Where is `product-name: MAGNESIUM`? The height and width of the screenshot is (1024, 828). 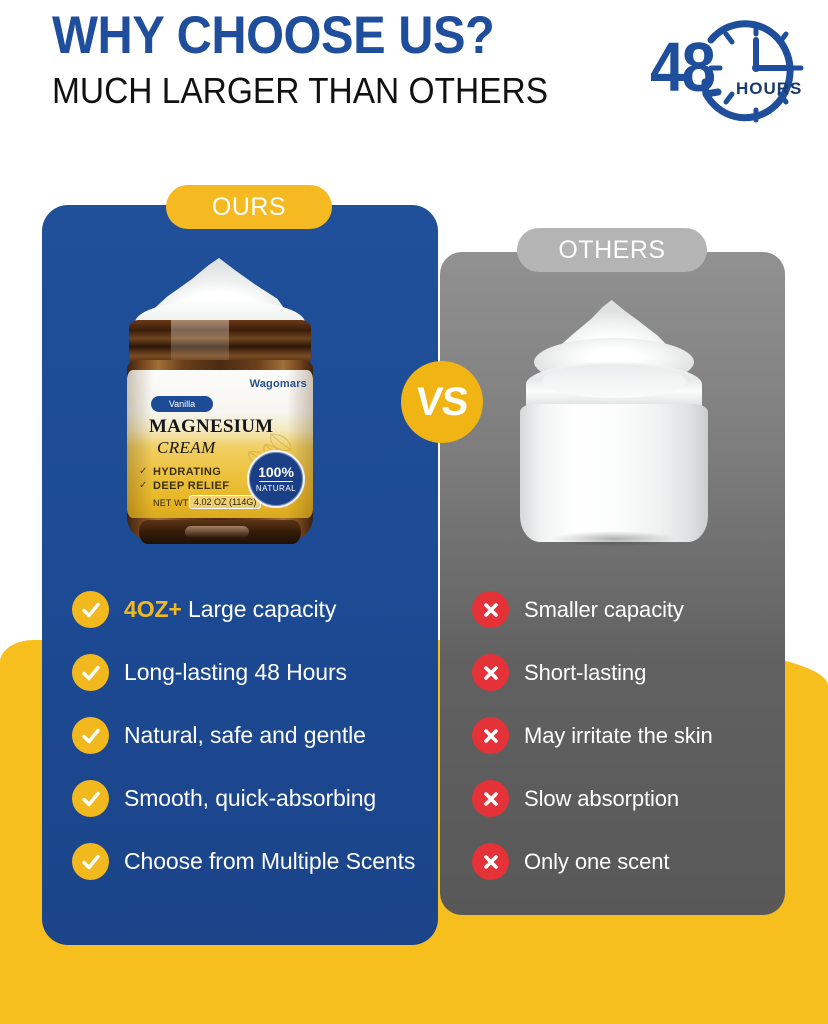
product-name: MAGNESIUM is located at coordinates (211, 426).